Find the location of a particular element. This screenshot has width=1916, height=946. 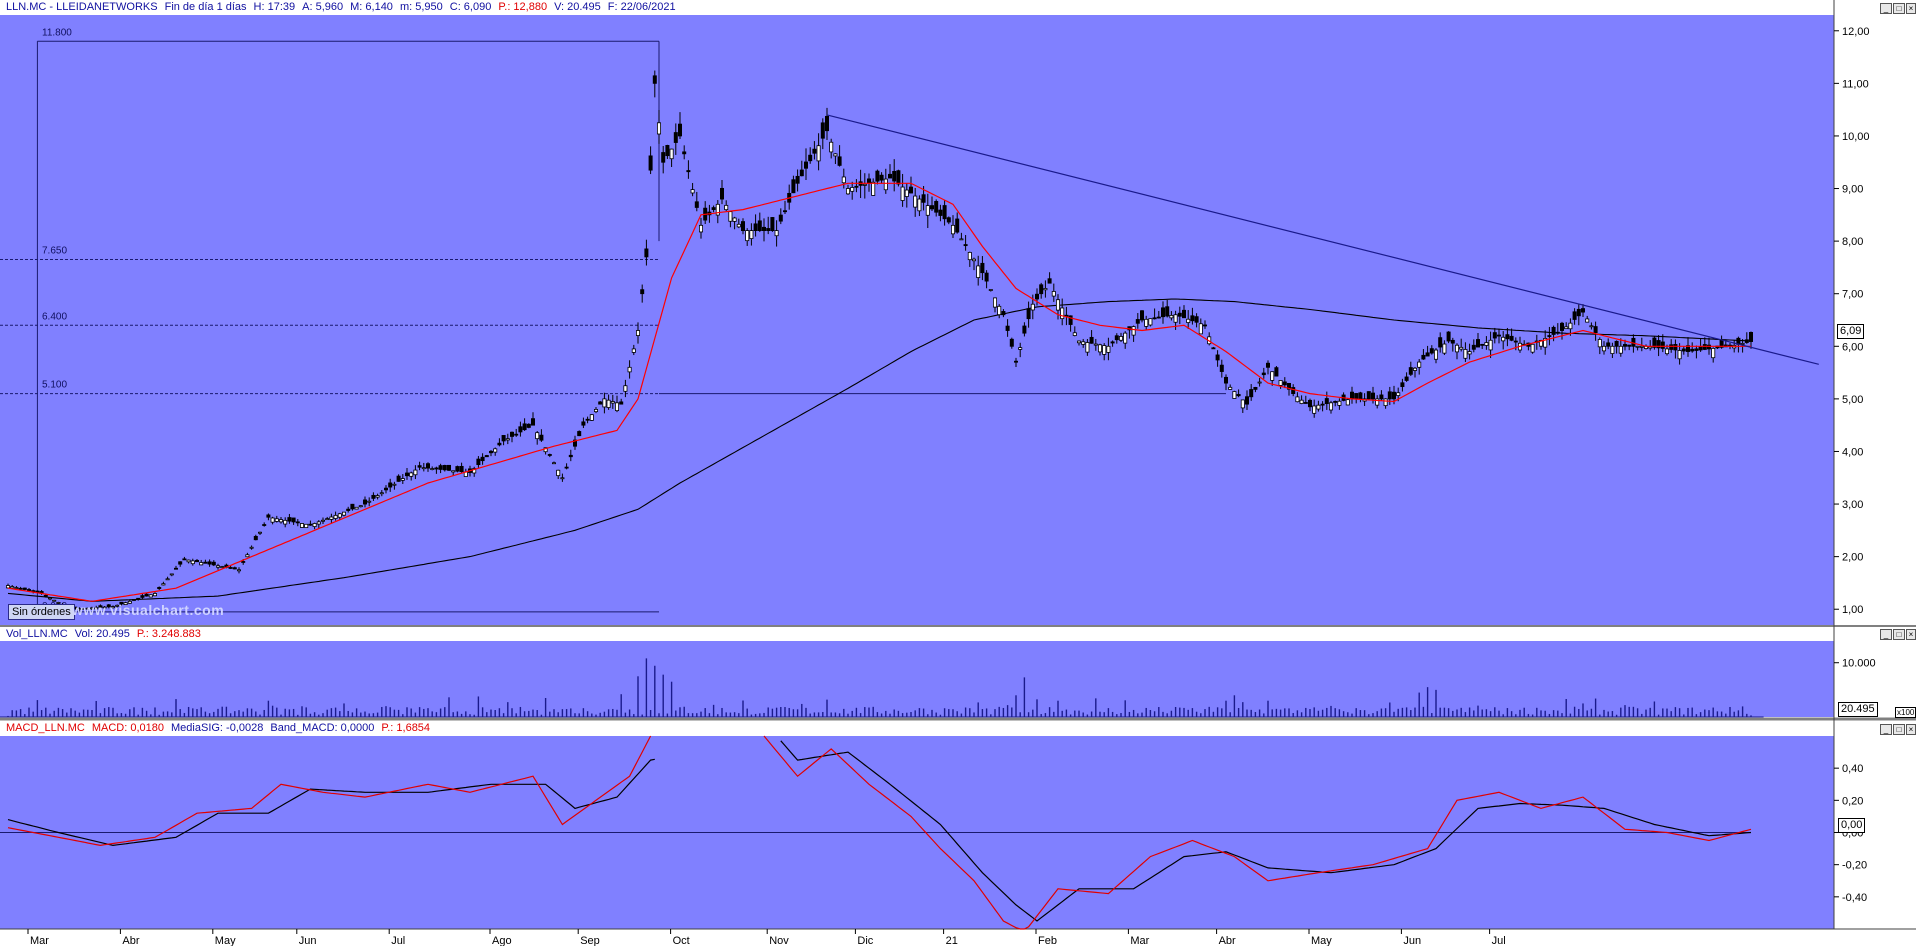

level-label-5.100: 5.100 is located at coordinates (54, 385).